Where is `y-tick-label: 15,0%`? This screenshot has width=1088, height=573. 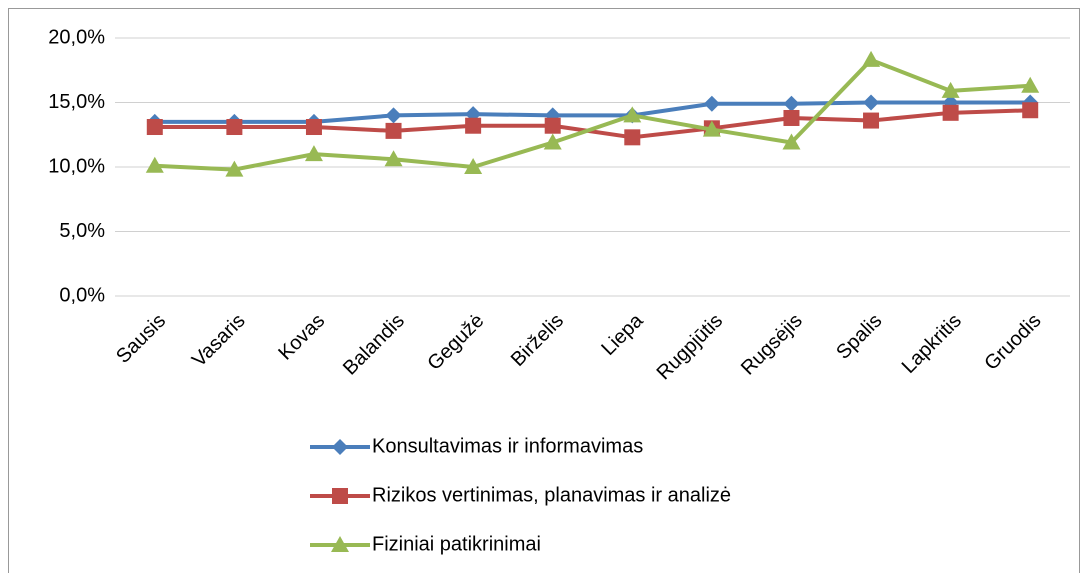
y-tick-label: 15,0% is located at coordinates (76, 102).